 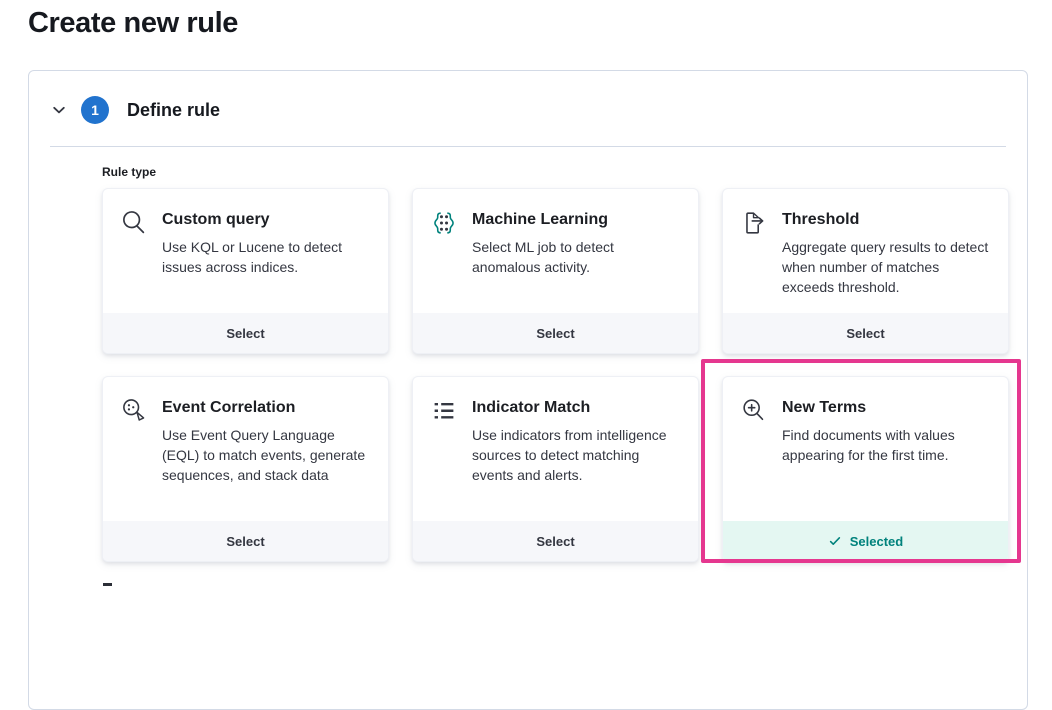 I want to click on rule-type-label: Rule type, so click(x=129, y=172).